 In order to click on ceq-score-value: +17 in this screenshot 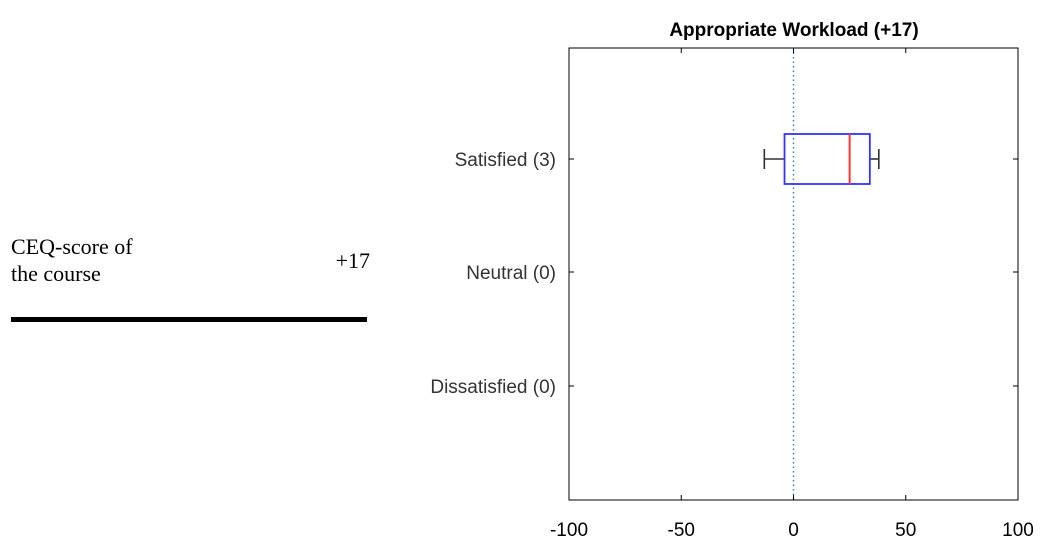, I will do `click(352, 260)`.